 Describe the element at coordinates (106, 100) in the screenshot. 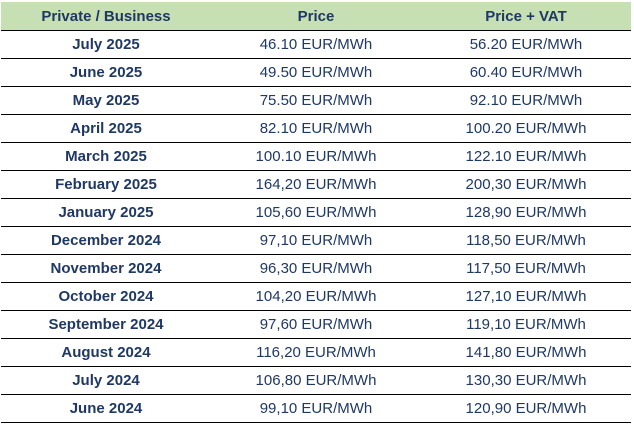

I see `row-period: May 2025` at that location.